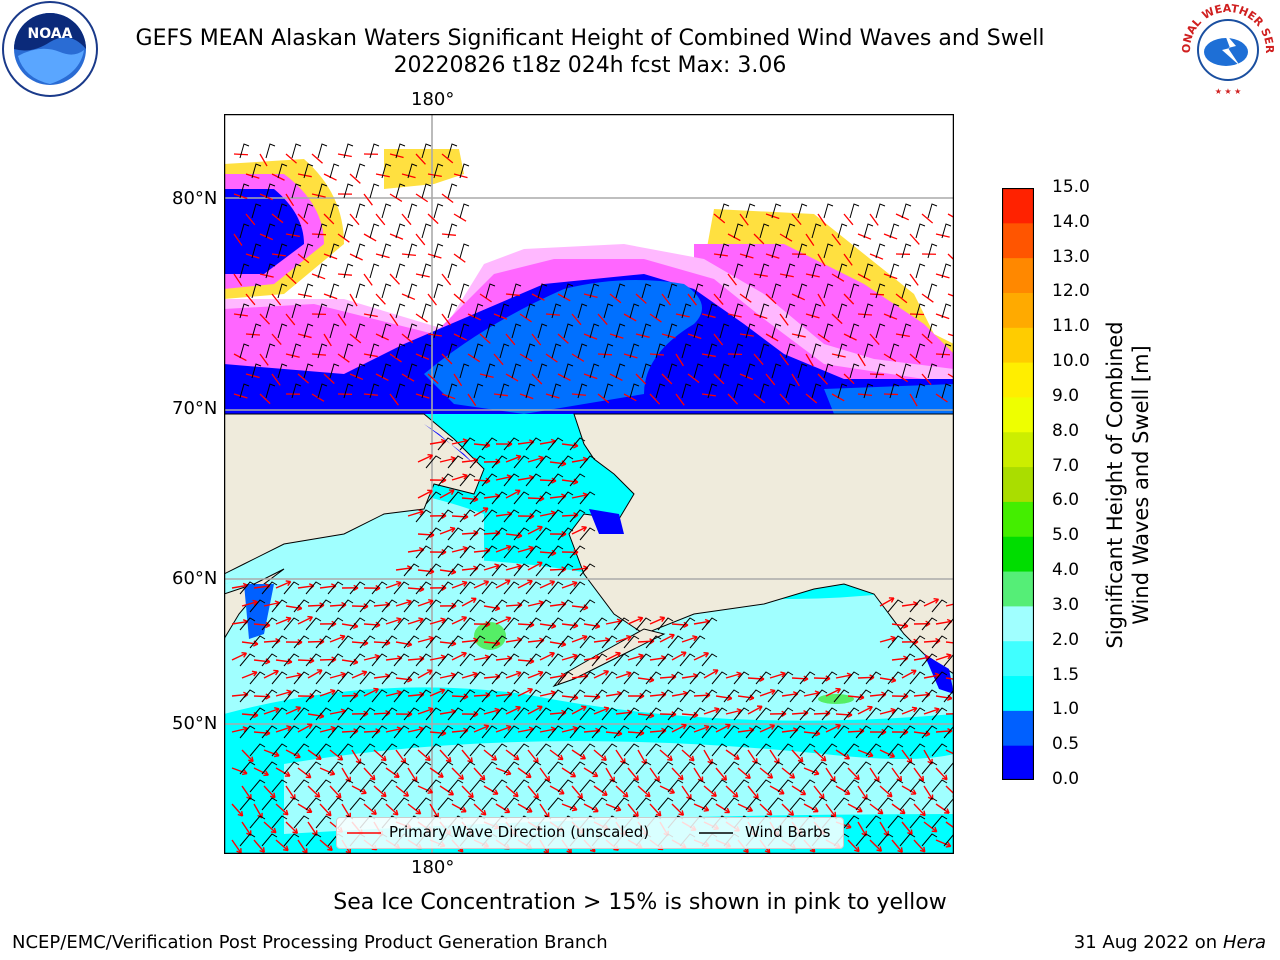  Describe the element at coordinates (50, 34) in the screenshot. I see `noaa-logo-text: NOAA` at that location.